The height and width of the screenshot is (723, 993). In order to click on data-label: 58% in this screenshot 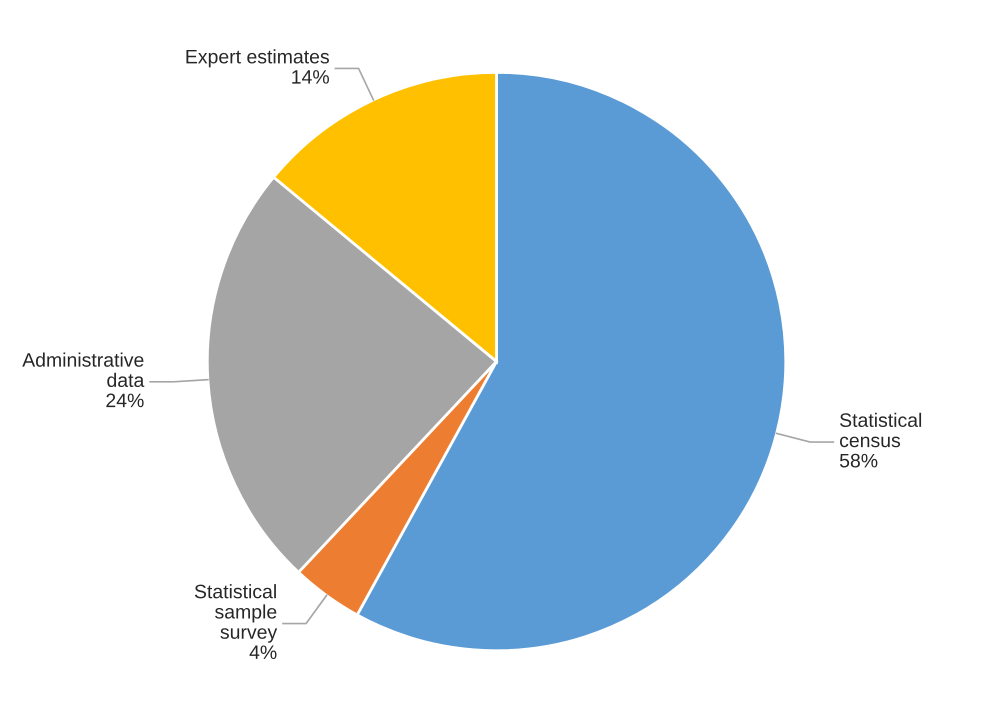, I will do `click(859, 461)`.